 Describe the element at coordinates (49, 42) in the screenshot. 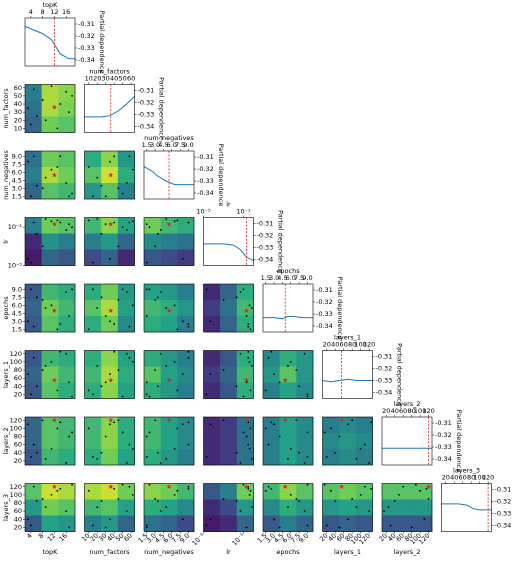

I see `partial-dependence-line` at that location.